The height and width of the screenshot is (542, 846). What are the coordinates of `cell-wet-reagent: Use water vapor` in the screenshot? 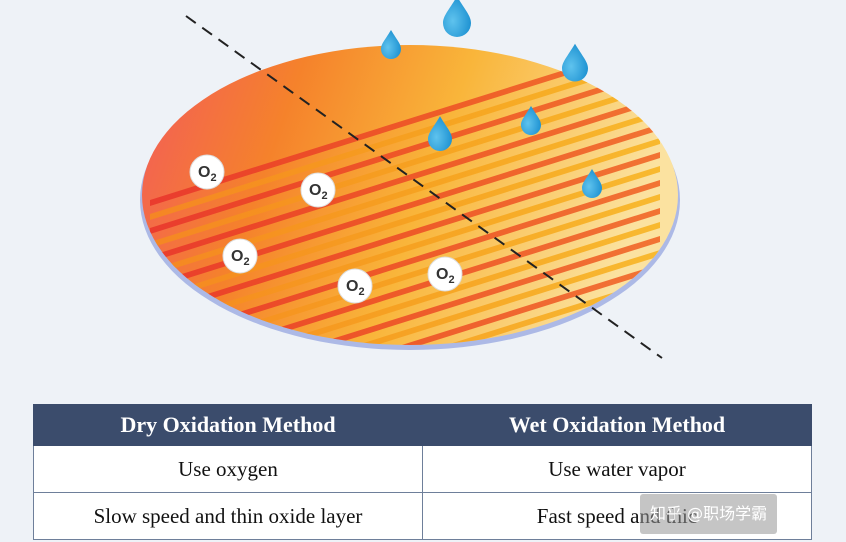 It's located at (617, 469).